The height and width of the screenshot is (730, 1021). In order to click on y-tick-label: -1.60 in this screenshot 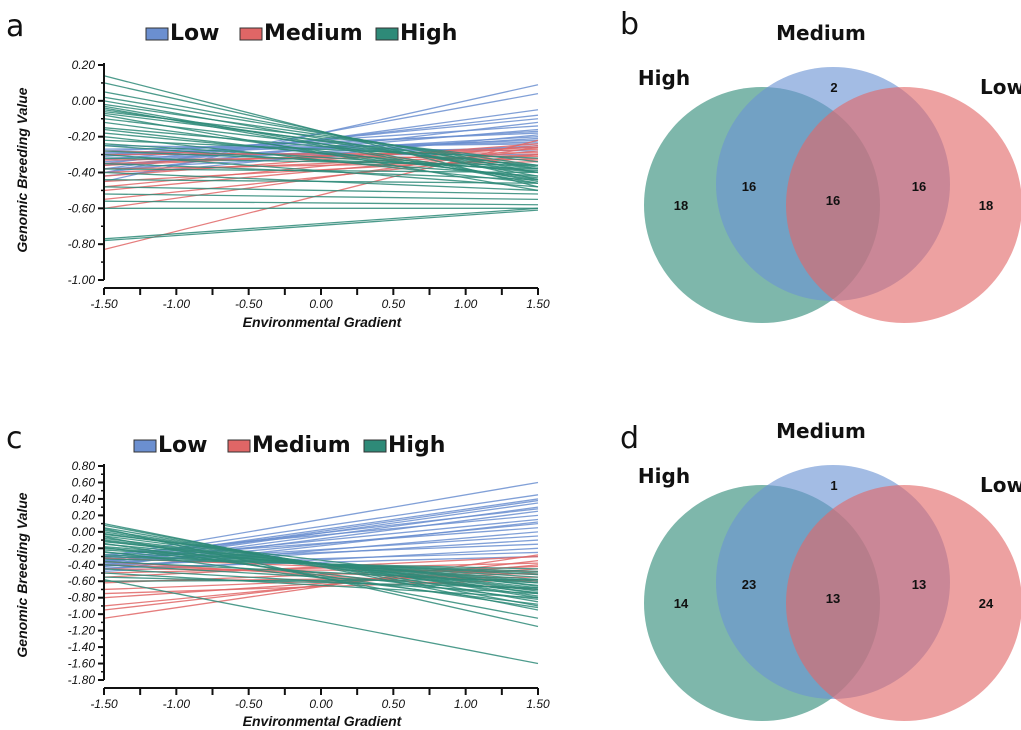, I will do `click(82, 664)`.